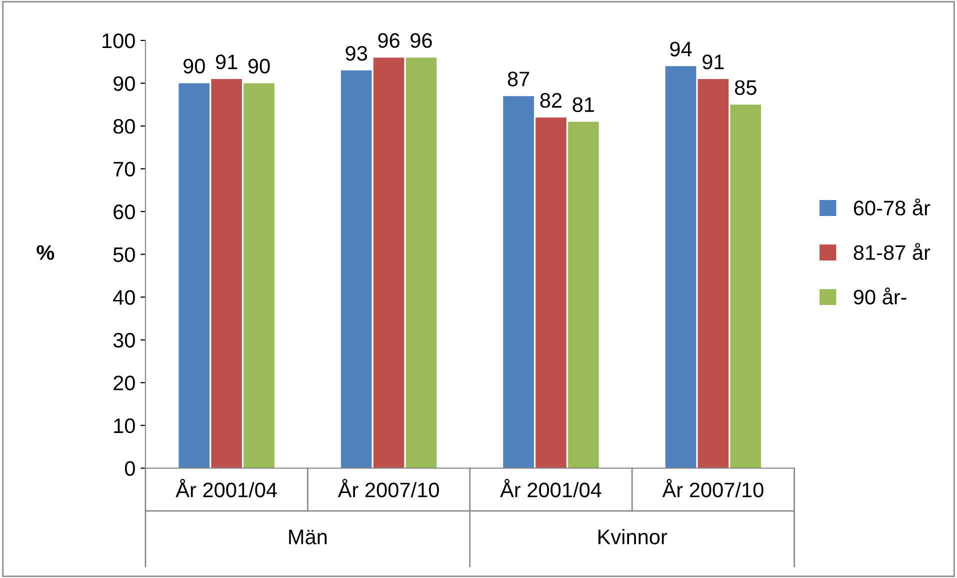  I want to click on y-tick-label: 40, so click(124, 297).